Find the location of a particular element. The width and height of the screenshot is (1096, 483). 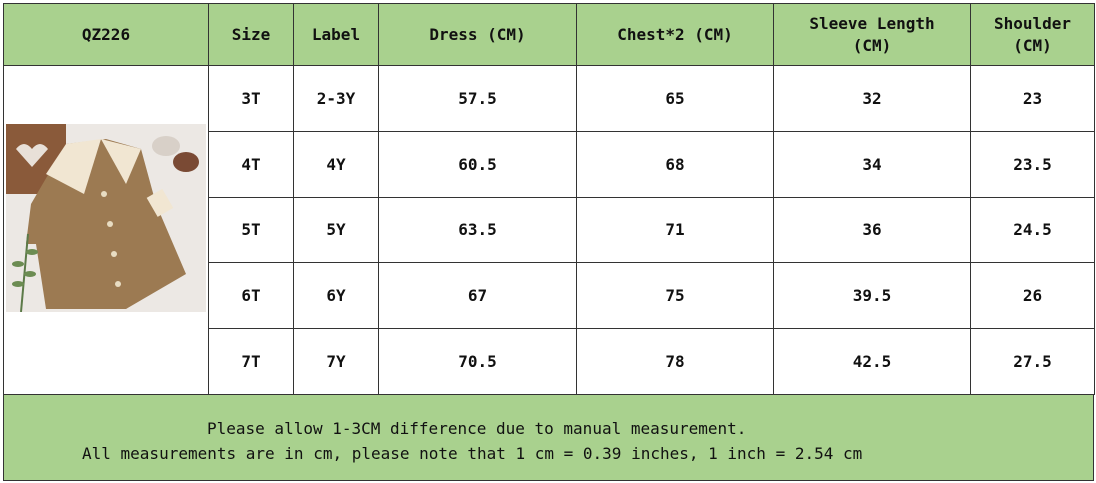

cell-text: QZ226 is located at coordinates (106, 34).